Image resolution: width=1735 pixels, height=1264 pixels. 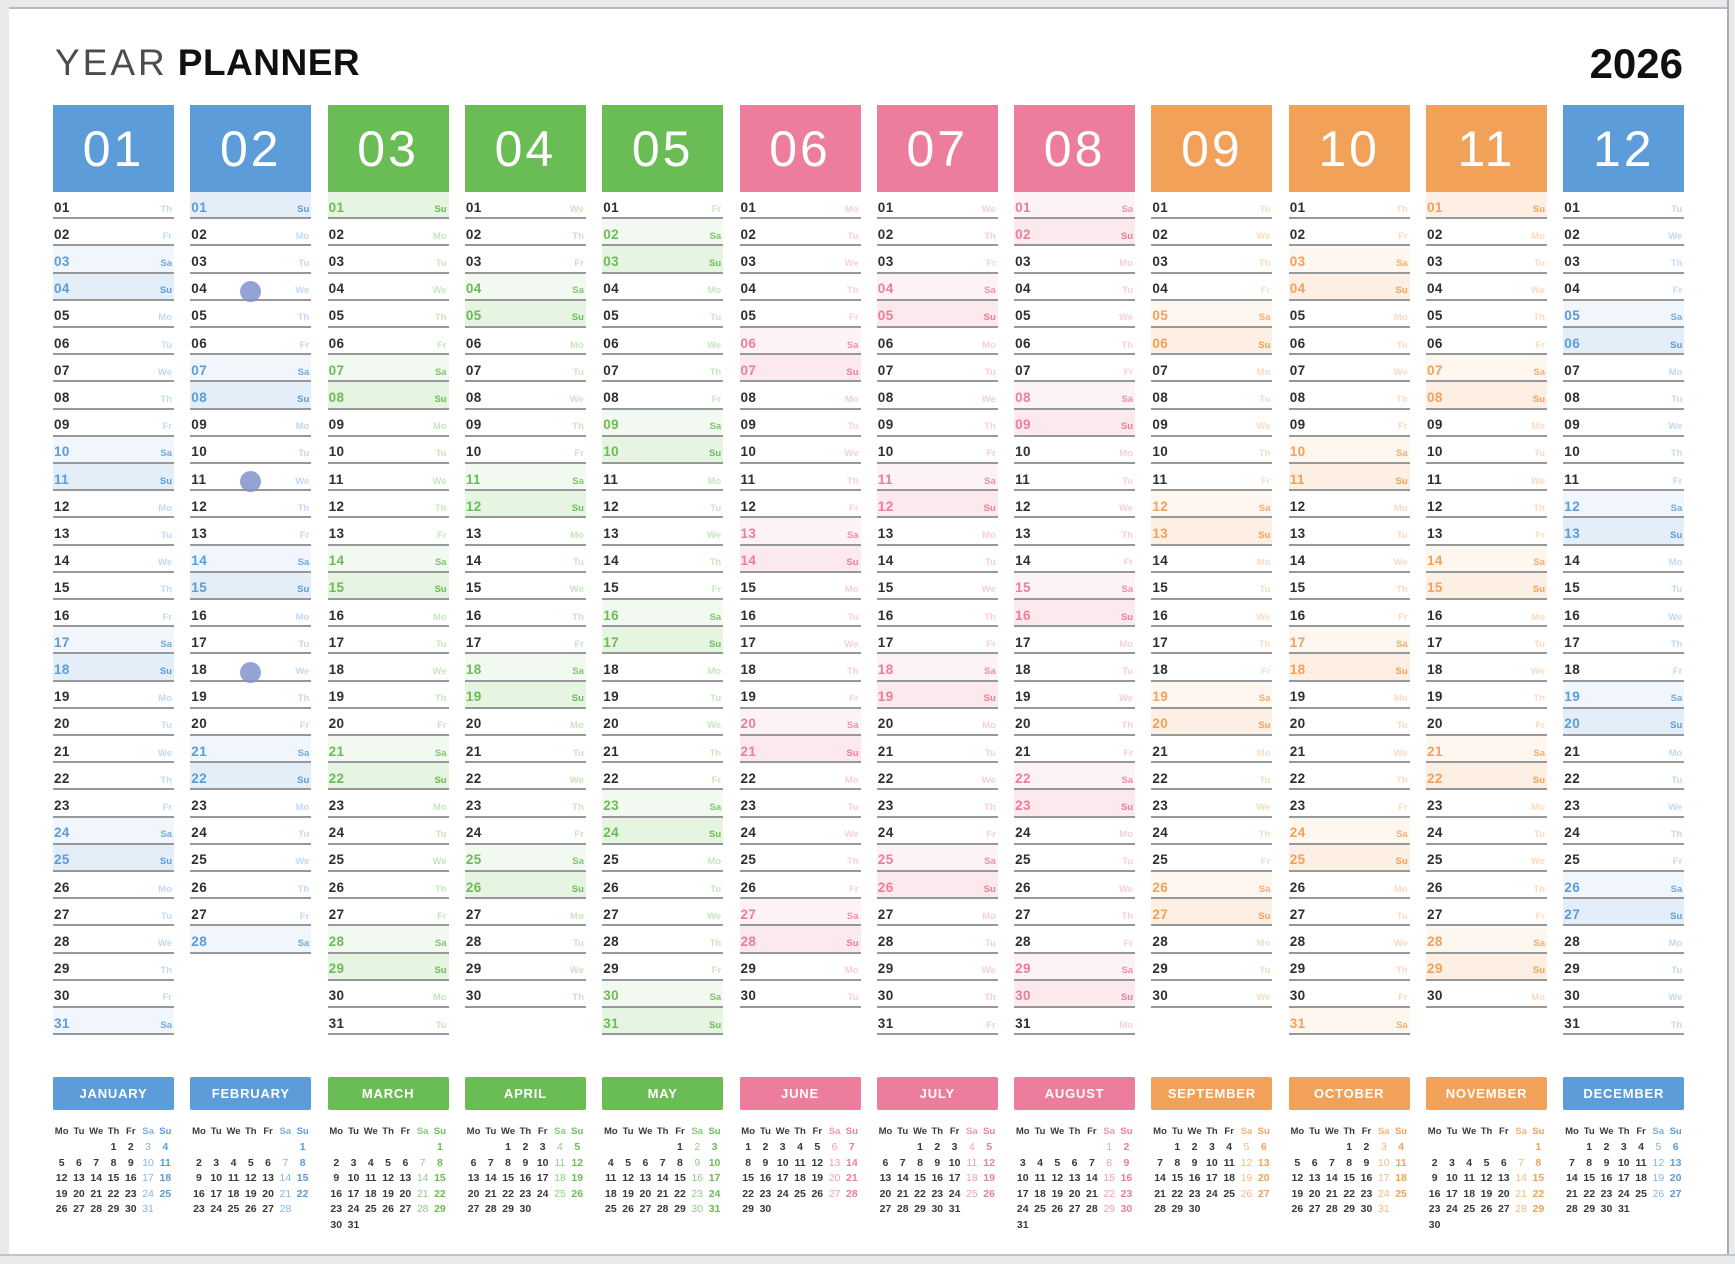 What do you see at coordinates (1624, 559) in the screenshot?
I see `day-row: 14 Mo` at bounding box center [1624, 559].